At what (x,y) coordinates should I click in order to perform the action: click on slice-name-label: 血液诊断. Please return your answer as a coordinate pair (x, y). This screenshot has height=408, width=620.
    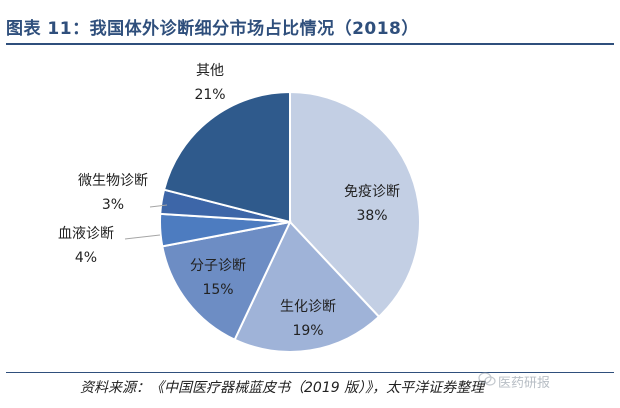
    Looking at the image, I should click on (86, 234).